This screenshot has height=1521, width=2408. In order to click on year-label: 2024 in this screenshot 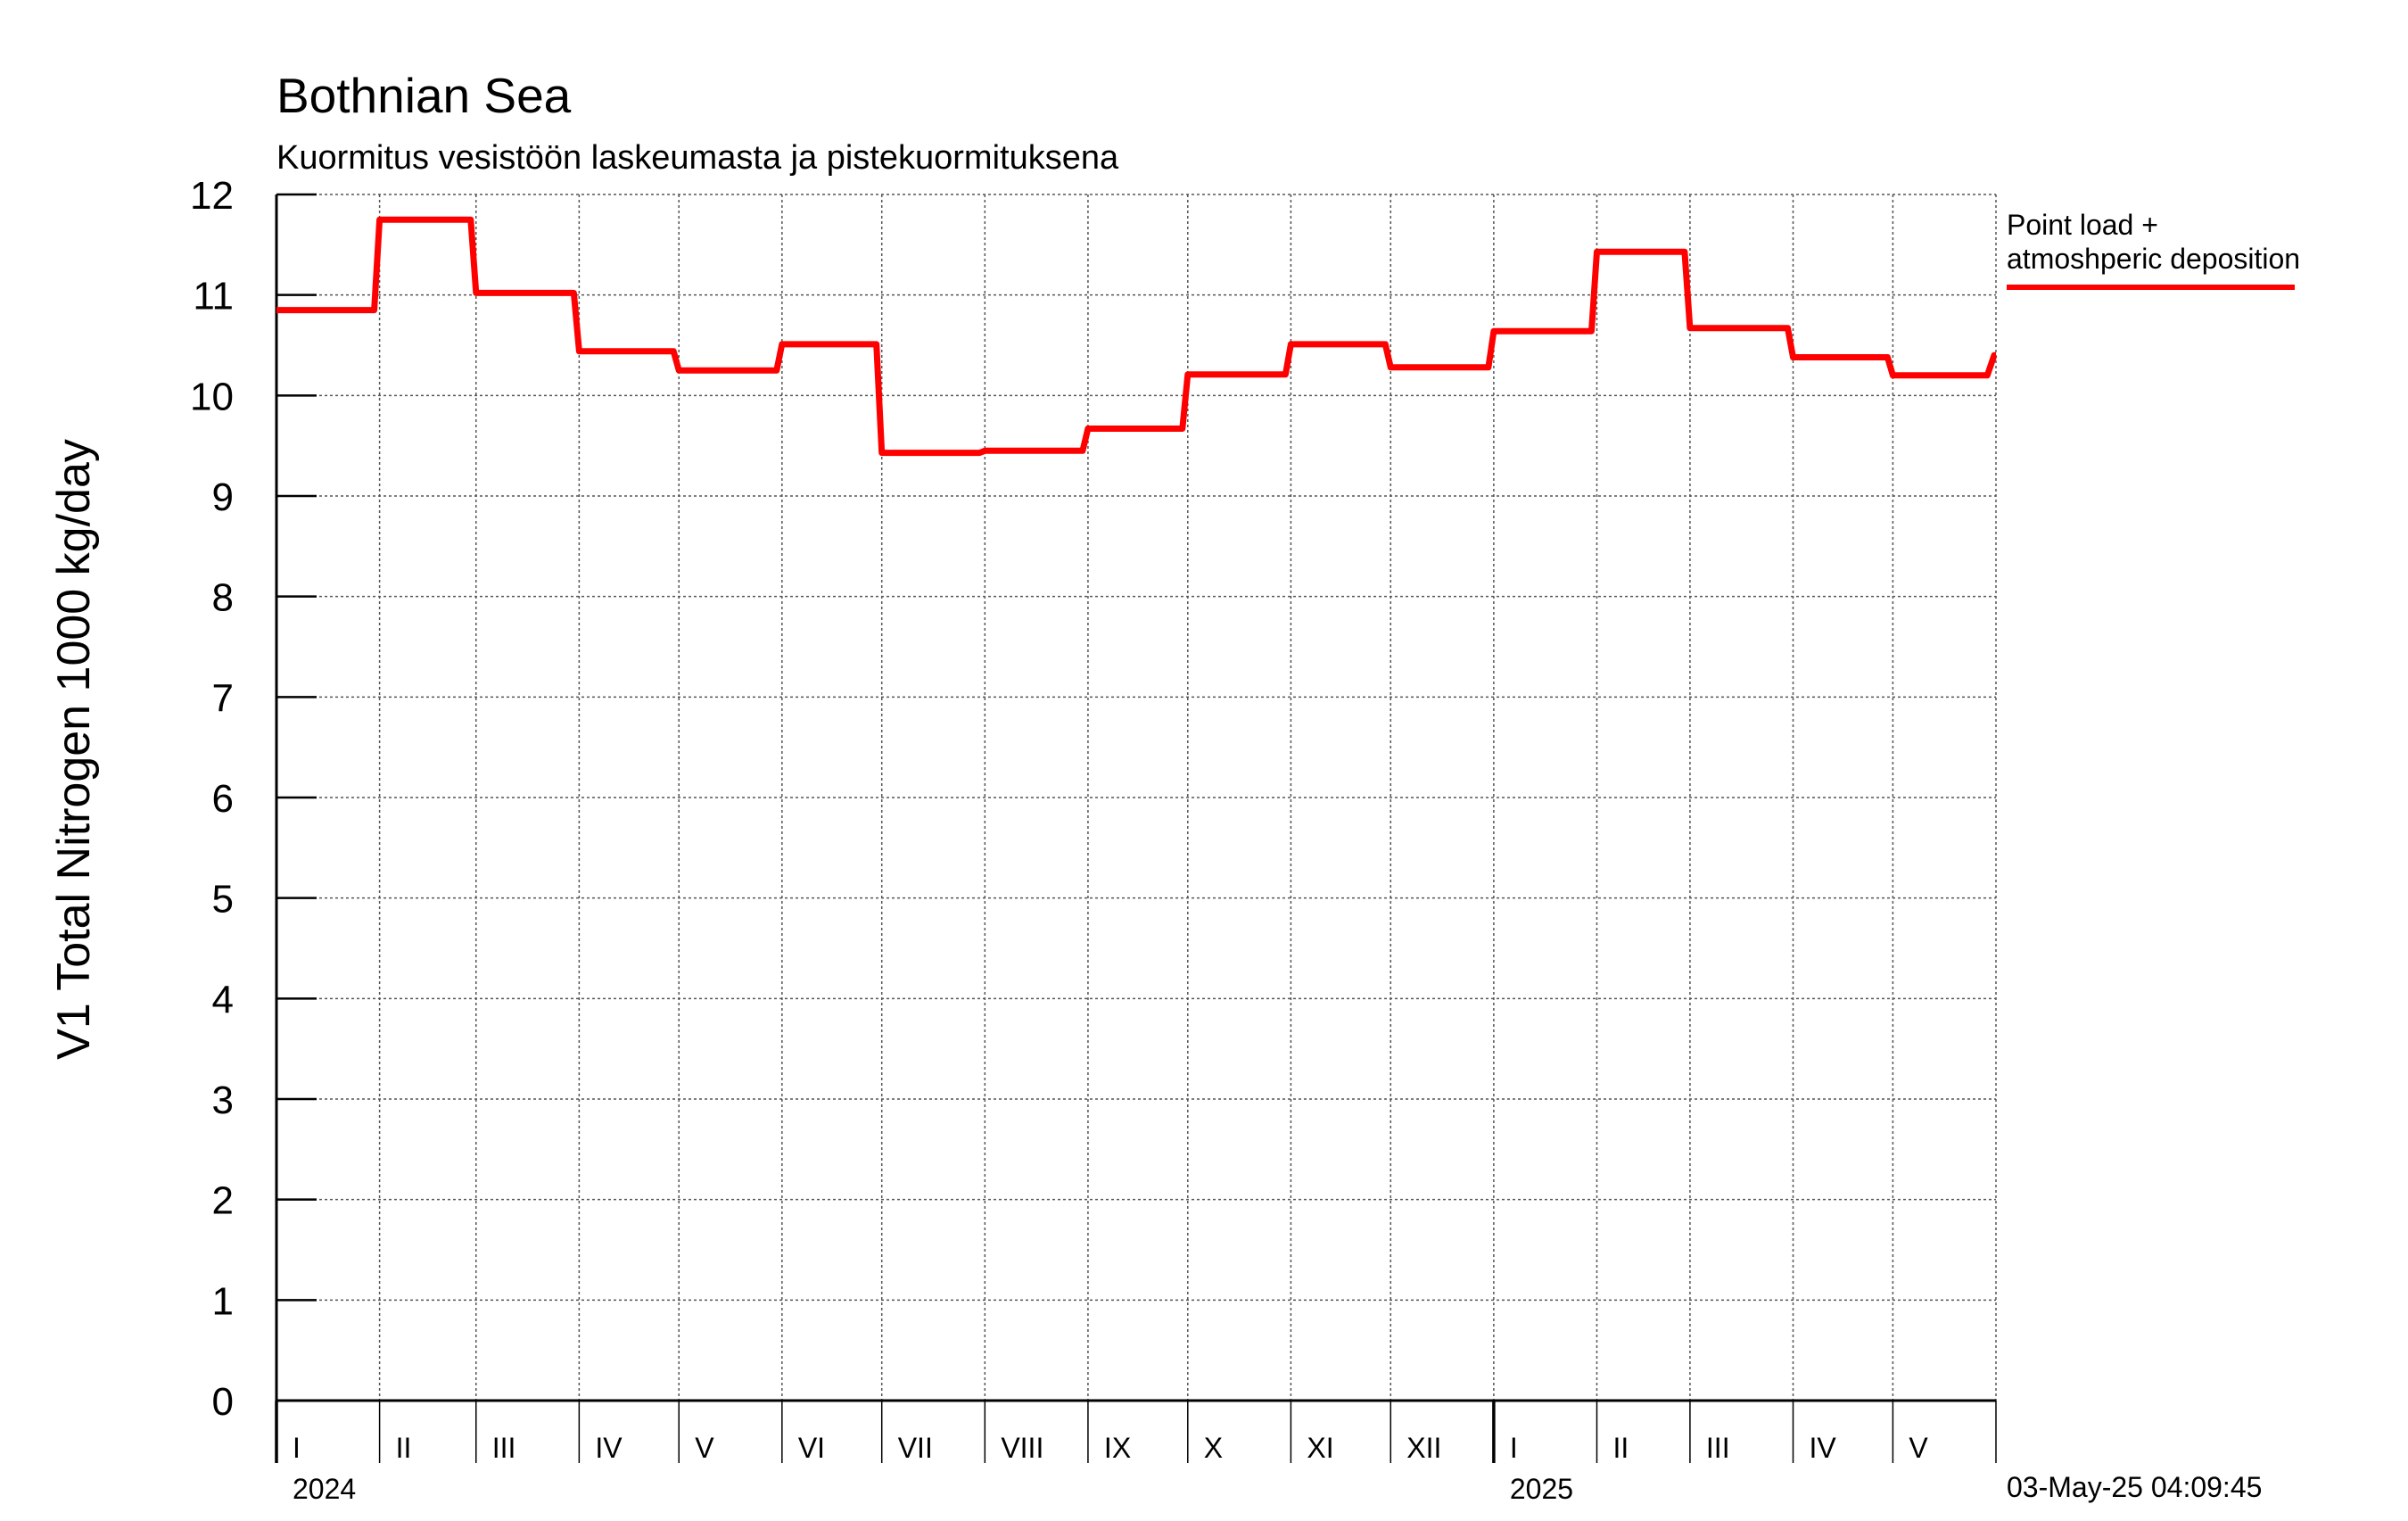, I will do `click(324, 1489)`.